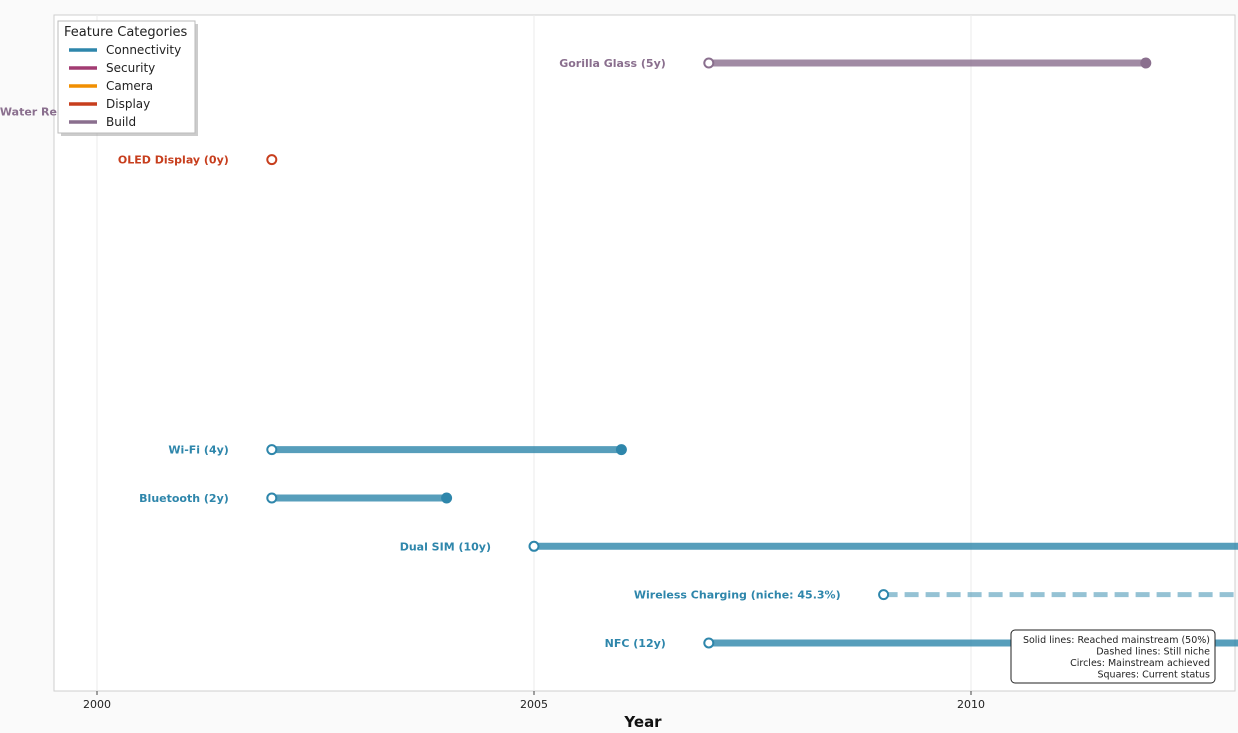  I want to click on legend-label-display: Display, so click(128, 104).